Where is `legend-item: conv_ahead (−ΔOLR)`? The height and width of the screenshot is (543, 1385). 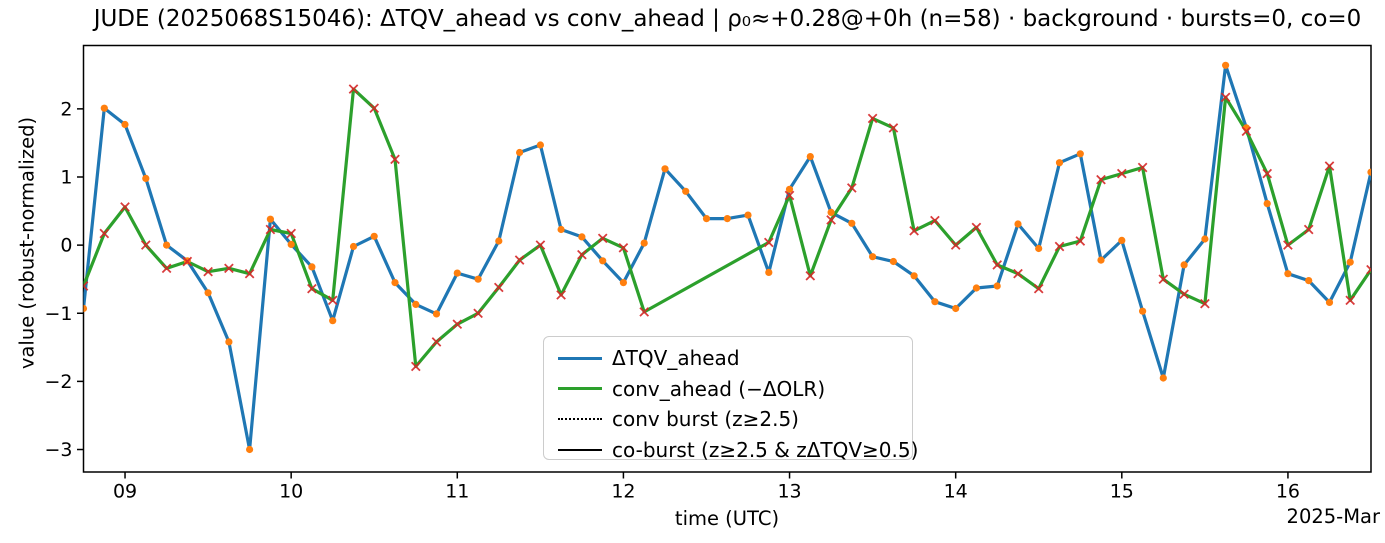 legend-item: conv_ahead (−ΔOLR) is located at coordinates (735, 389).